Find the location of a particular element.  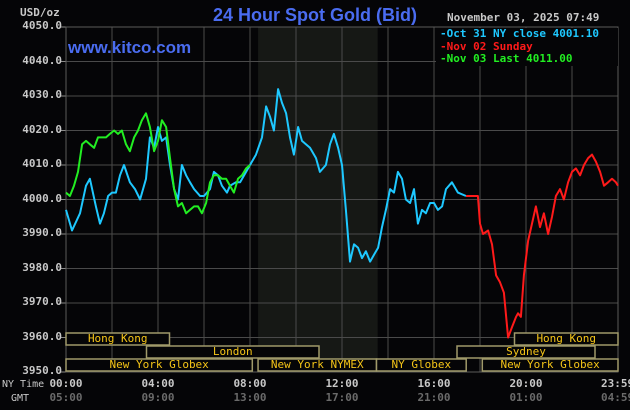

y-tick-label: 3990.0 is located at coordinates (42, 232).